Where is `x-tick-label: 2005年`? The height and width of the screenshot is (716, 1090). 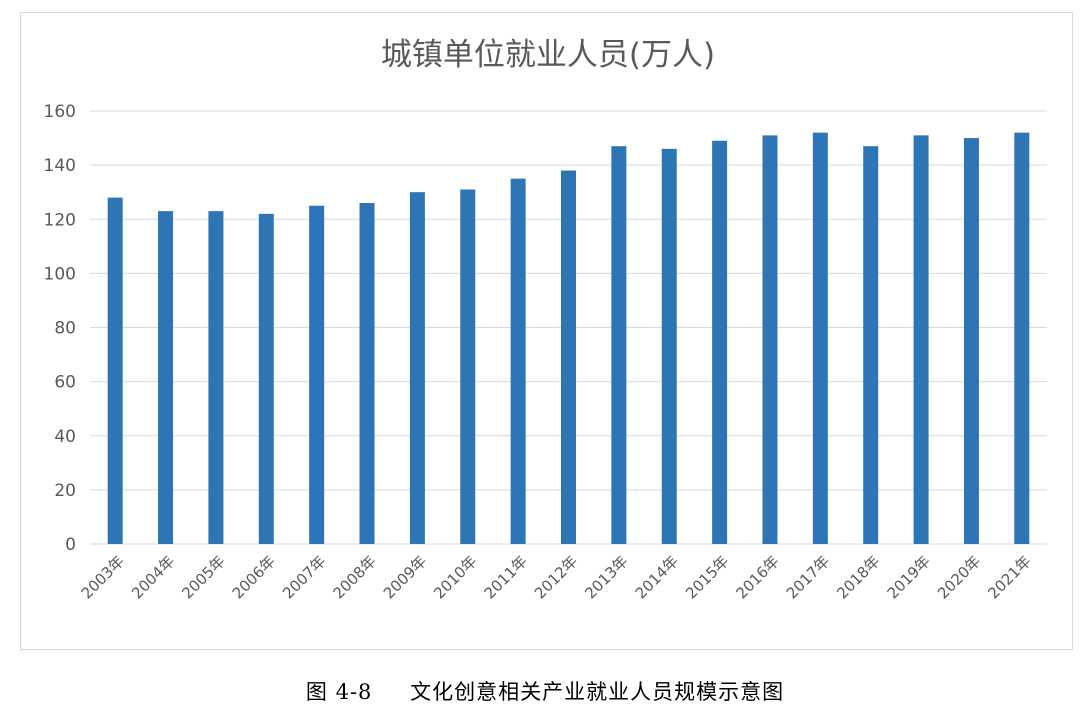 x-tick-label: 2005年 is located at coordinates (203, 577).